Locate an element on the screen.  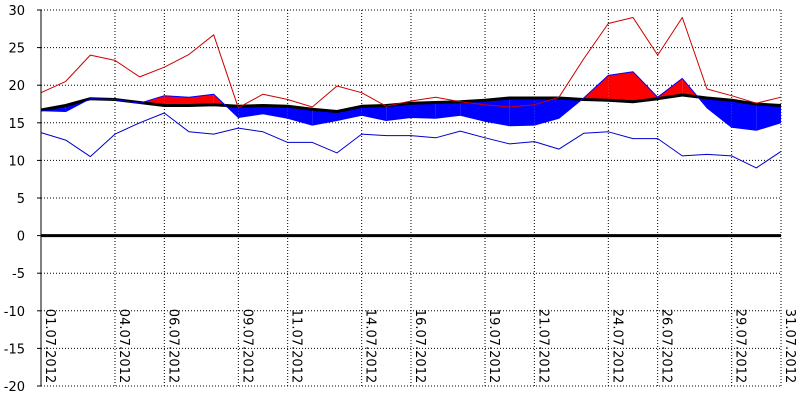
x-tick-label: 01.07.2012 is located at coordinates (49, 346).